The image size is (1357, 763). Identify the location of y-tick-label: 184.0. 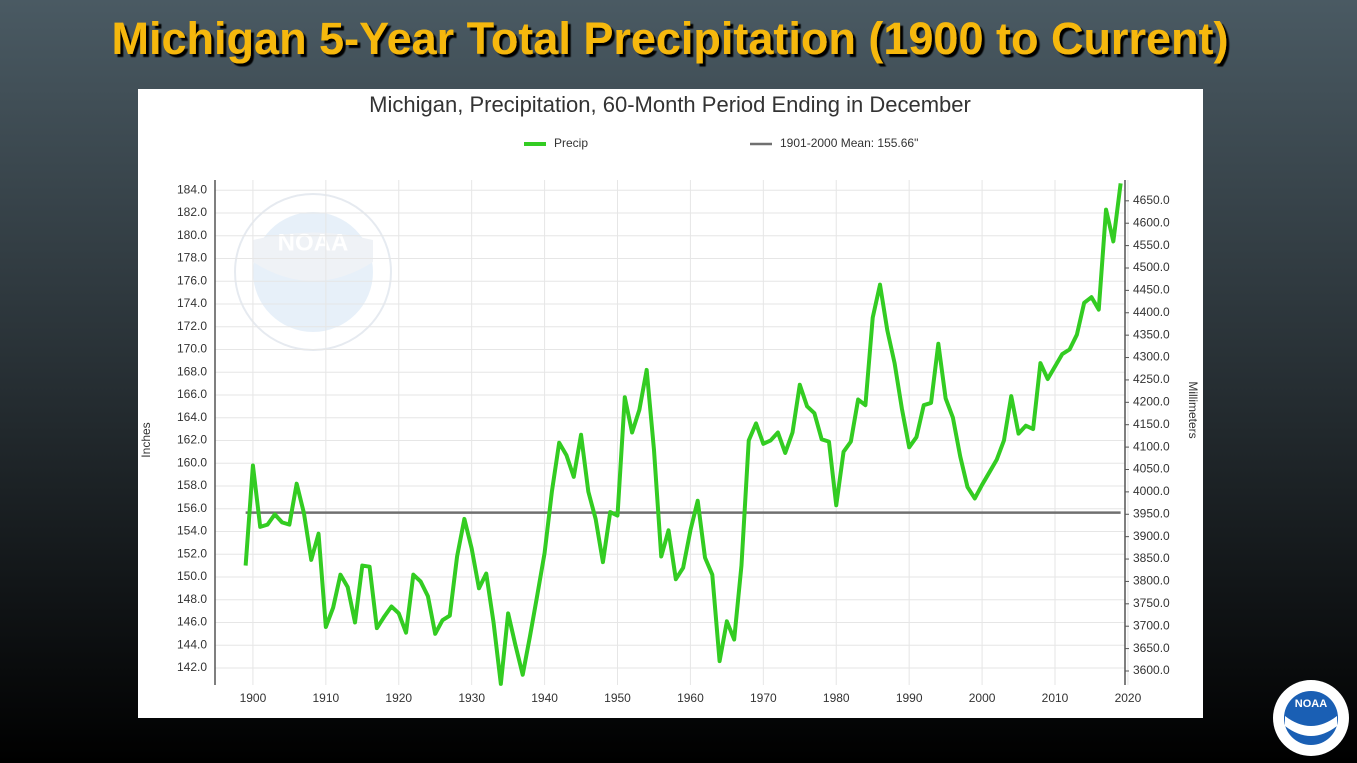
(192, 189).